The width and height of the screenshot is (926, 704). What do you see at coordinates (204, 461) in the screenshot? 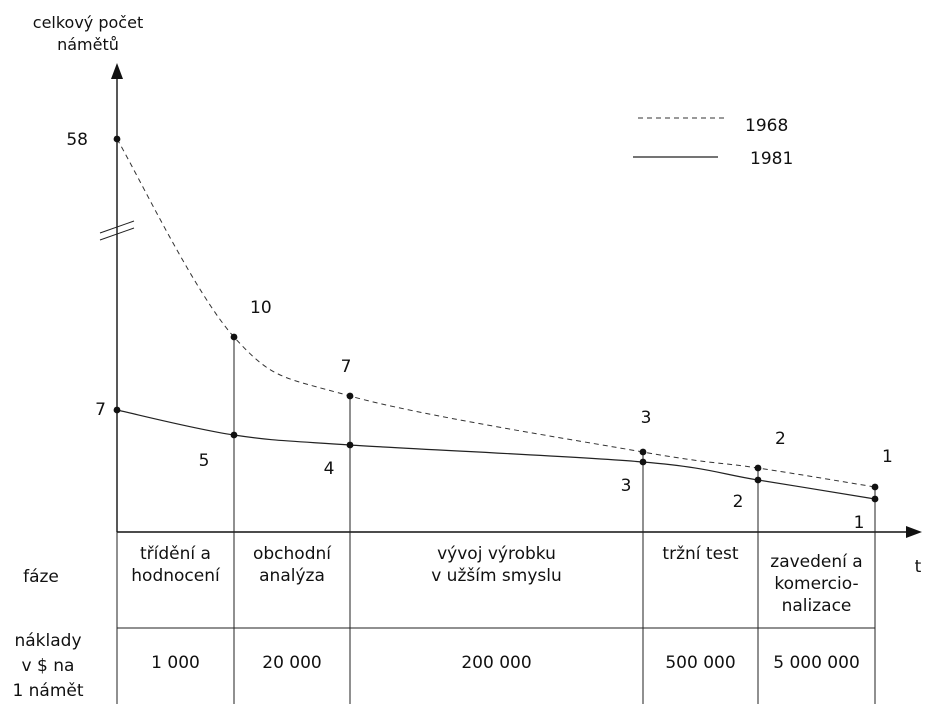
I see `series-1981-label-1: 5` at bounding box center [204, 461].